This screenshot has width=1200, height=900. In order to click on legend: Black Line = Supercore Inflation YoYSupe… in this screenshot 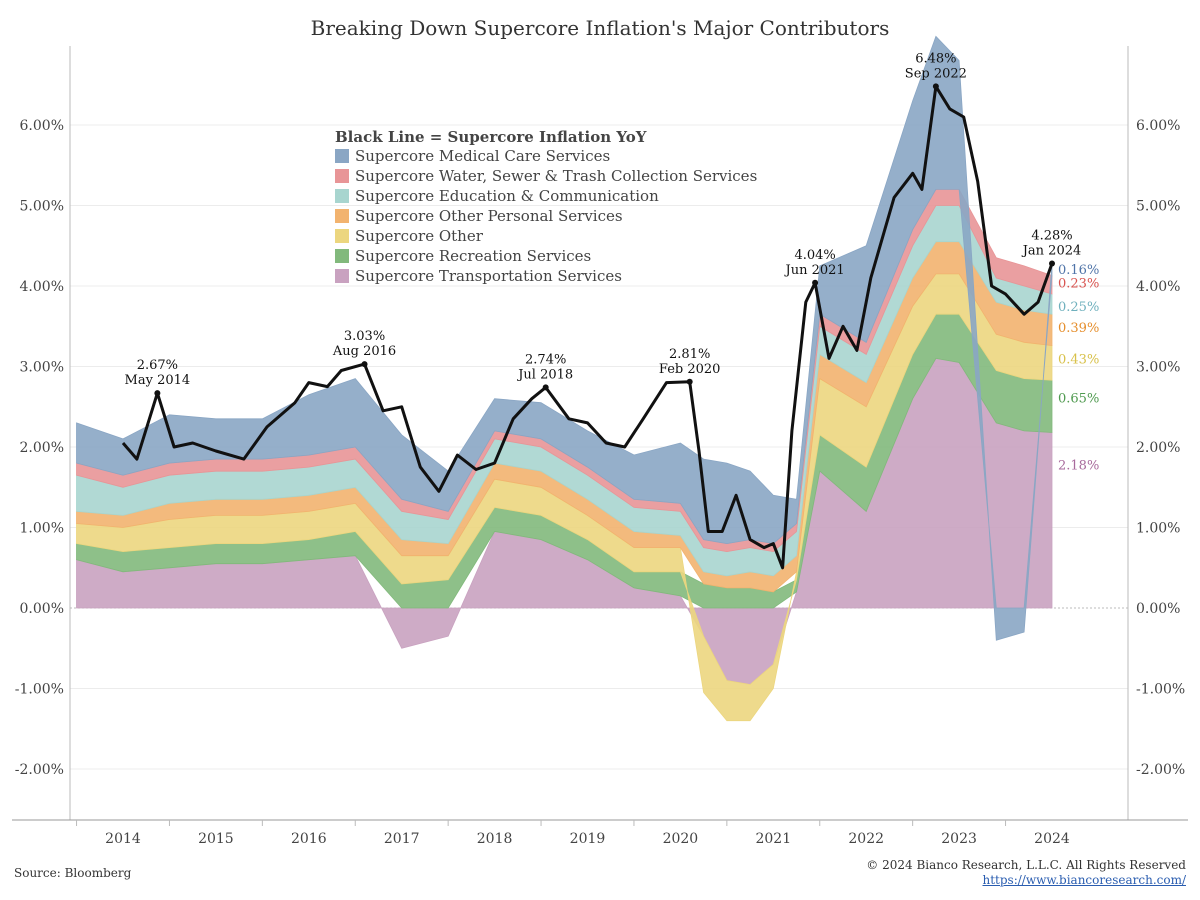, I will do `click(546, 206)`.